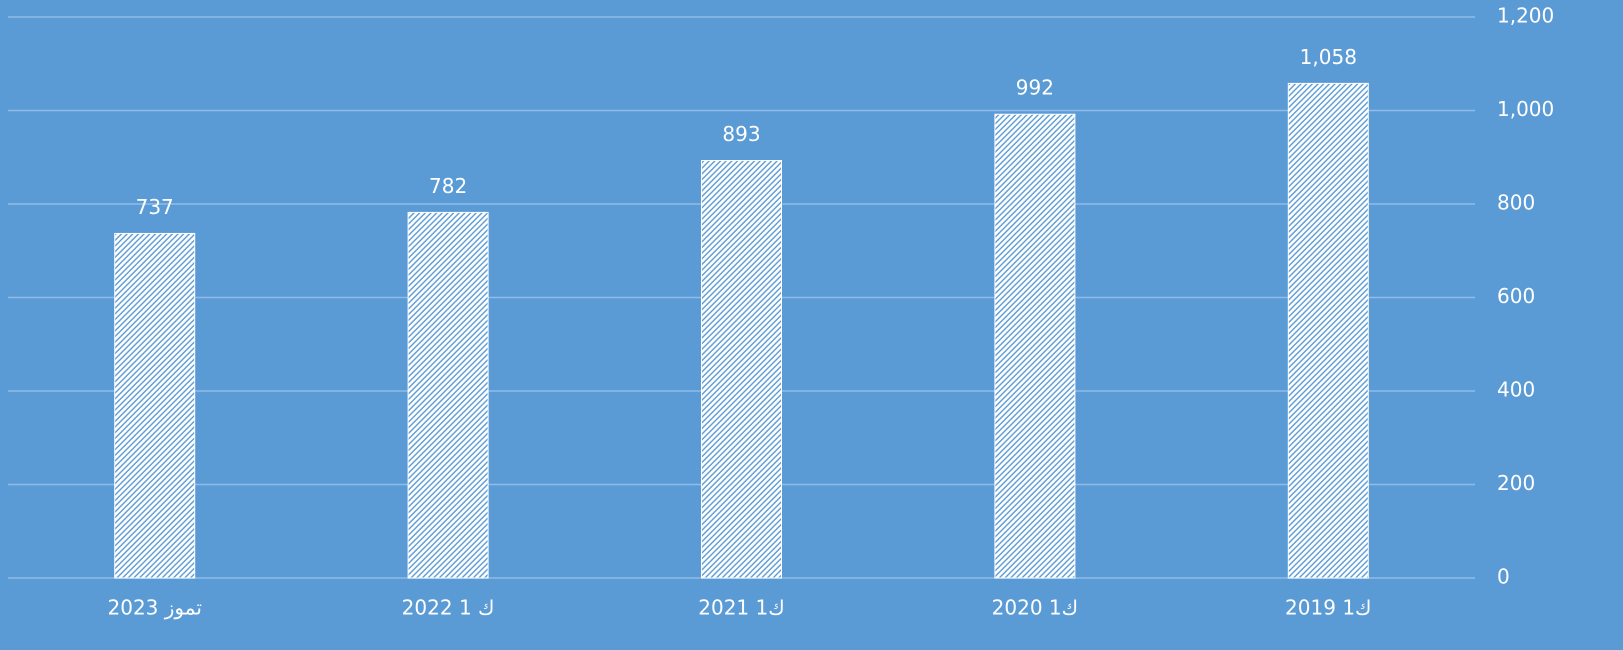 The height and width of the screenshot is (650, 1623). I want to click on data-label: 992, so click(1035, 88).